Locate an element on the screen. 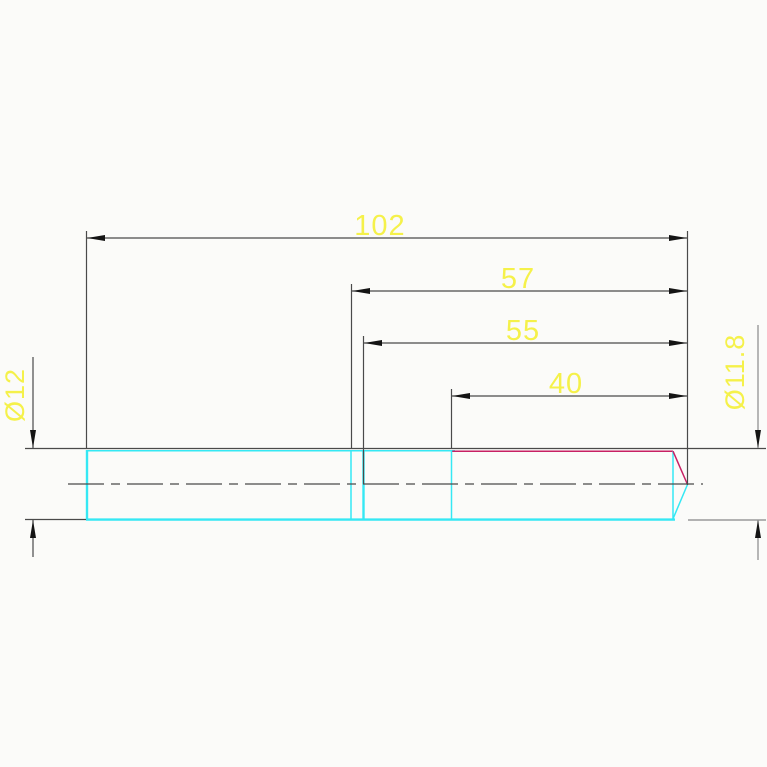  dim-55-arrow-right is located at coordinates (678, 343).